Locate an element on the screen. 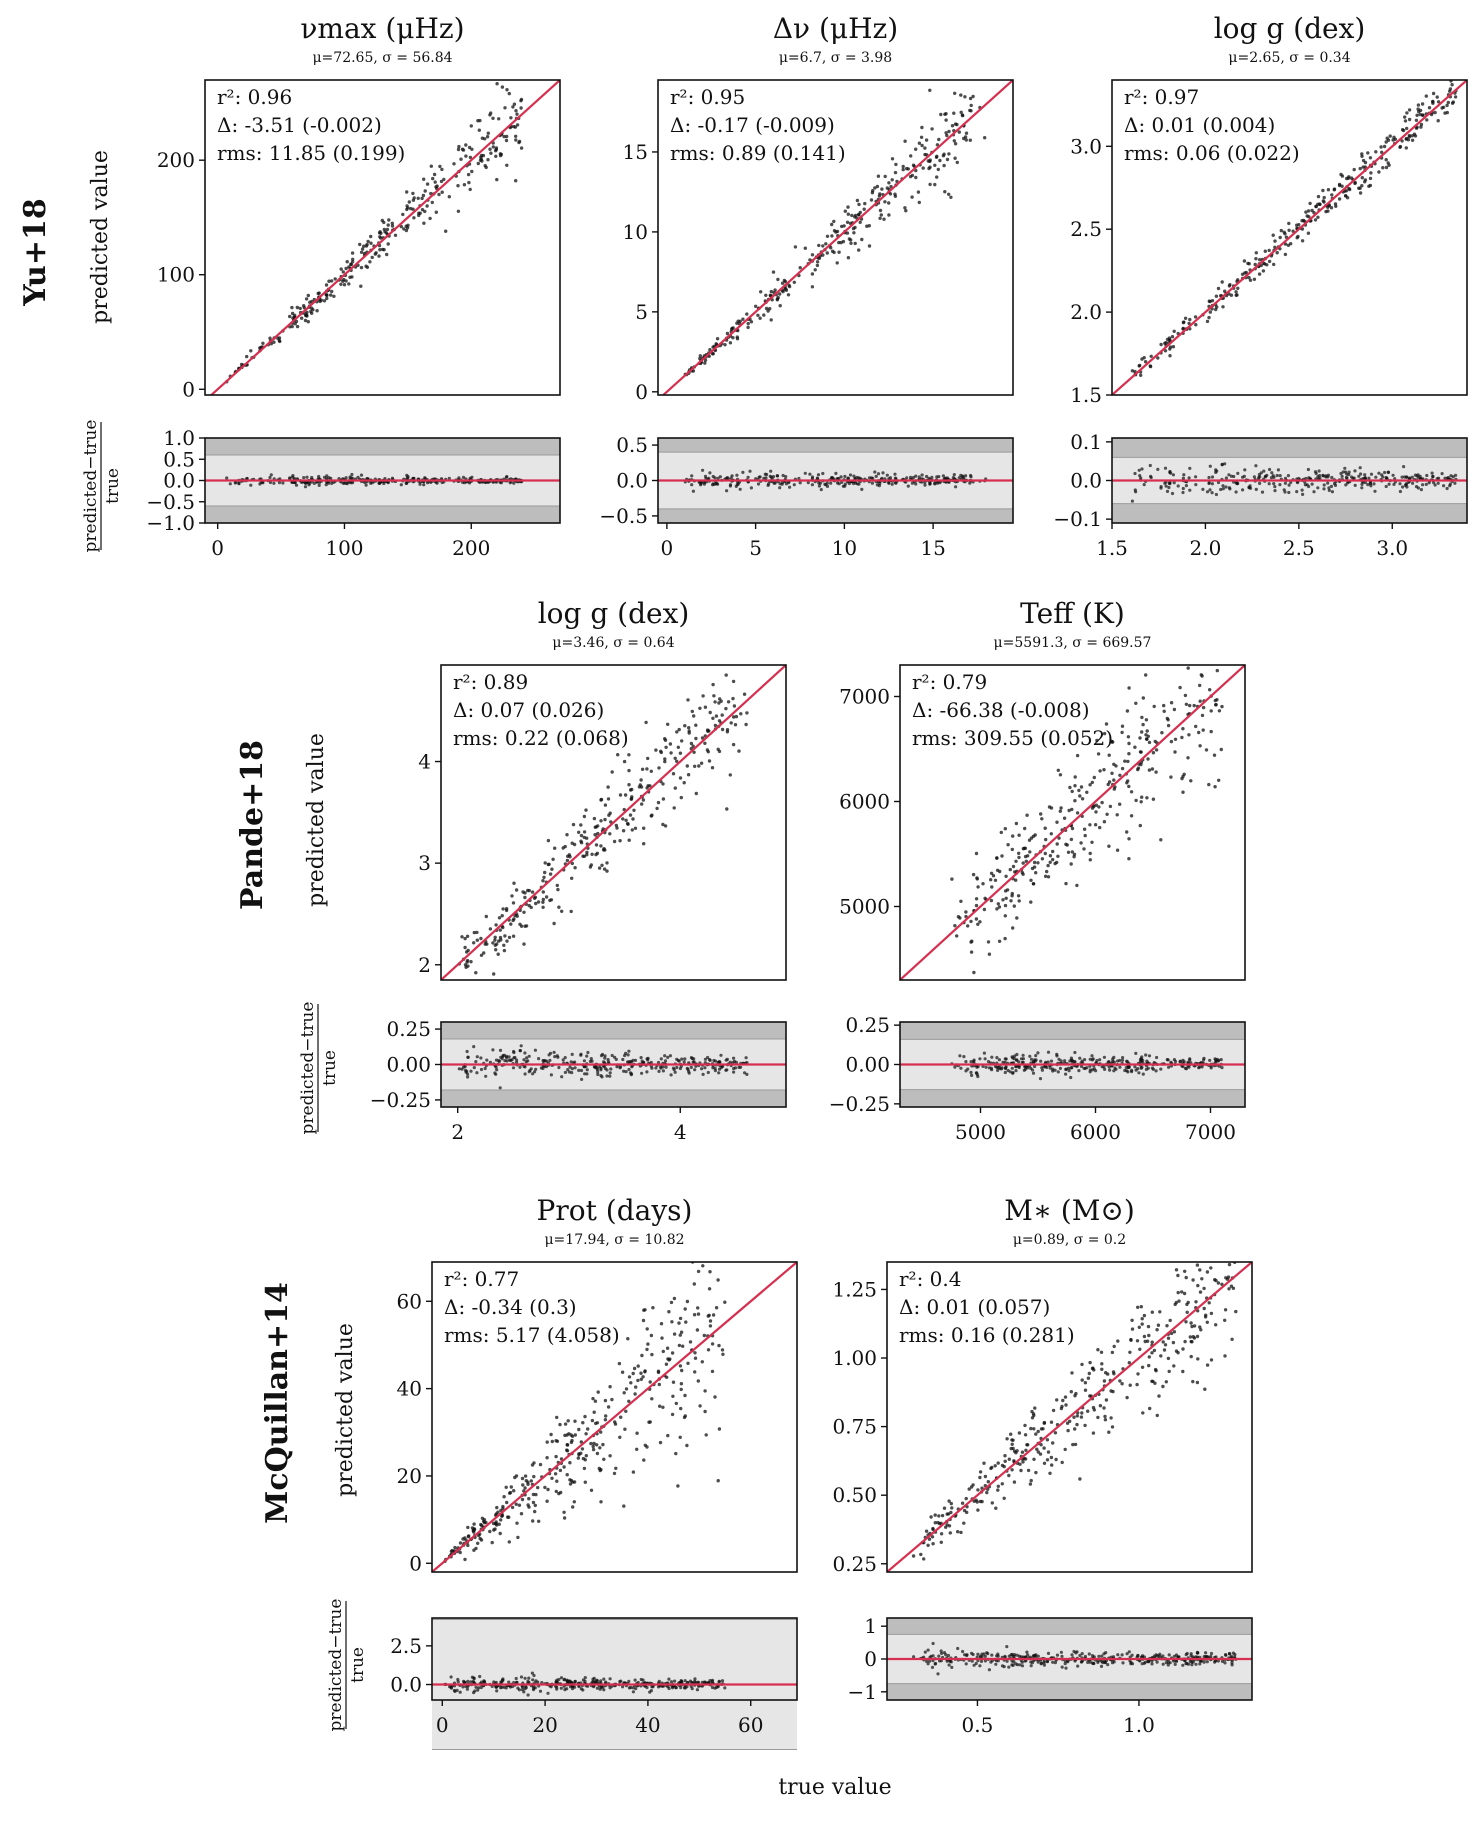 This screenshot has width=1482, height=1821. chart-subtitle: μ=3.46, σ = 0.64 is located at coordinates (613, 643).